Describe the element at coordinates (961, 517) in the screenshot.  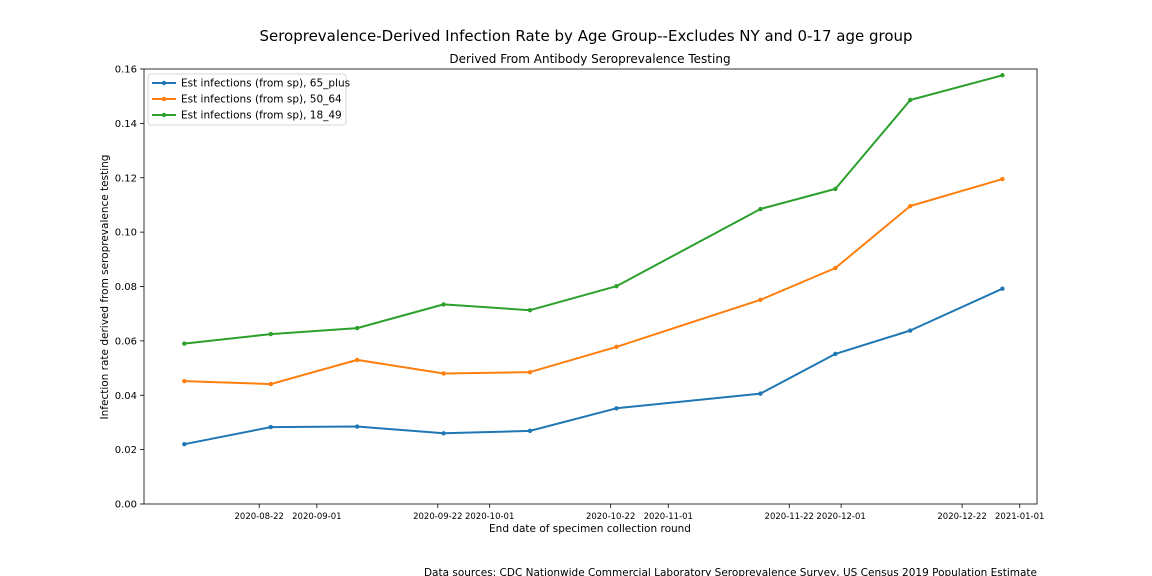
I see `x-tick-label: 2020-12-22` at that location.